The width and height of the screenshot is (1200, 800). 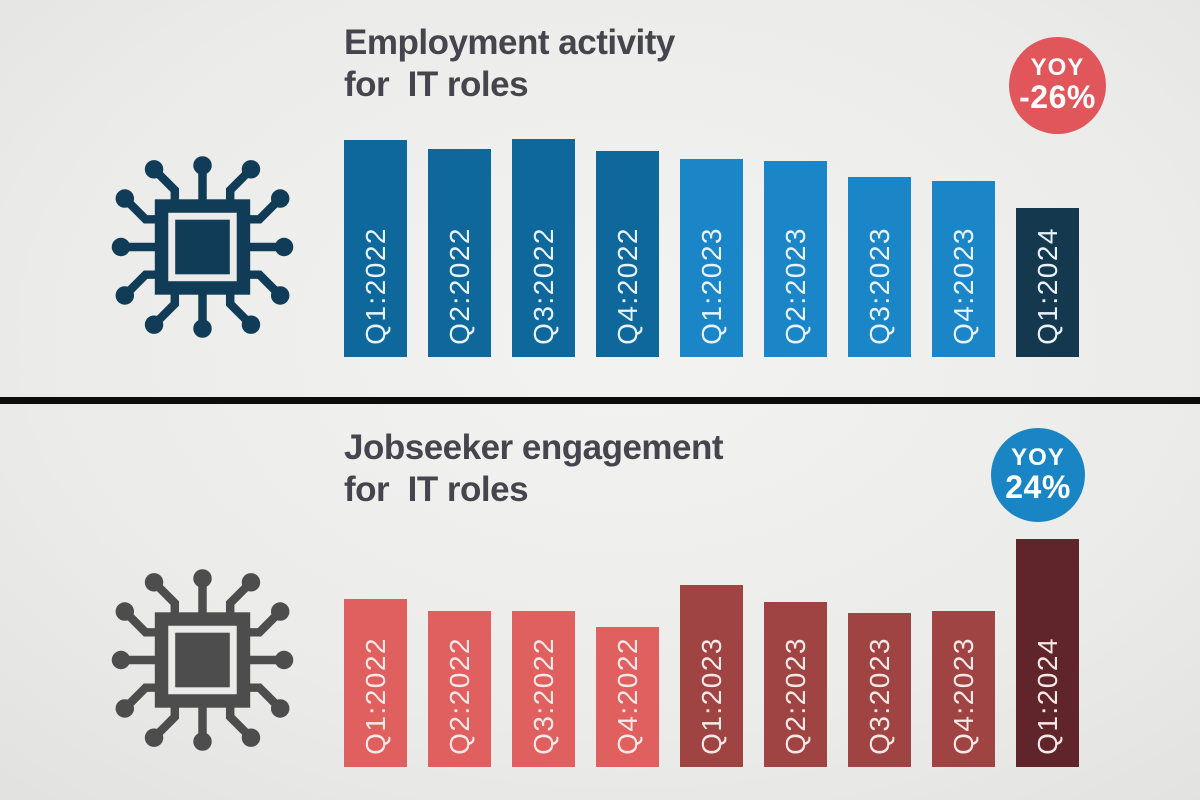 I want to click on chart-title: Jobseeker engagement for IT roles, so click(x=534, y=469).